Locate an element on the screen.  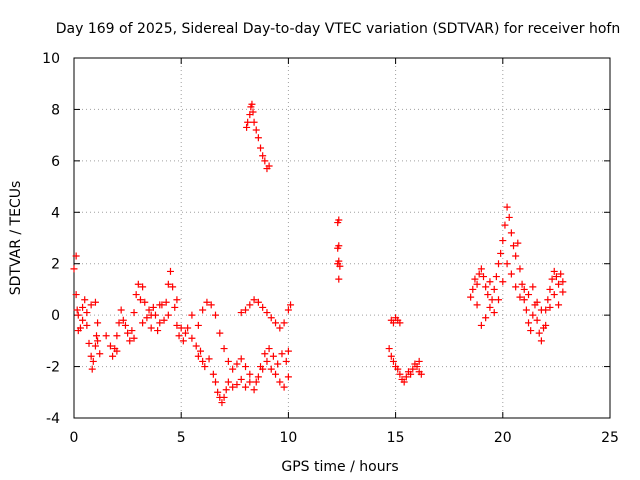
y-tick-label: 2 is located at coordinates (55, 265).